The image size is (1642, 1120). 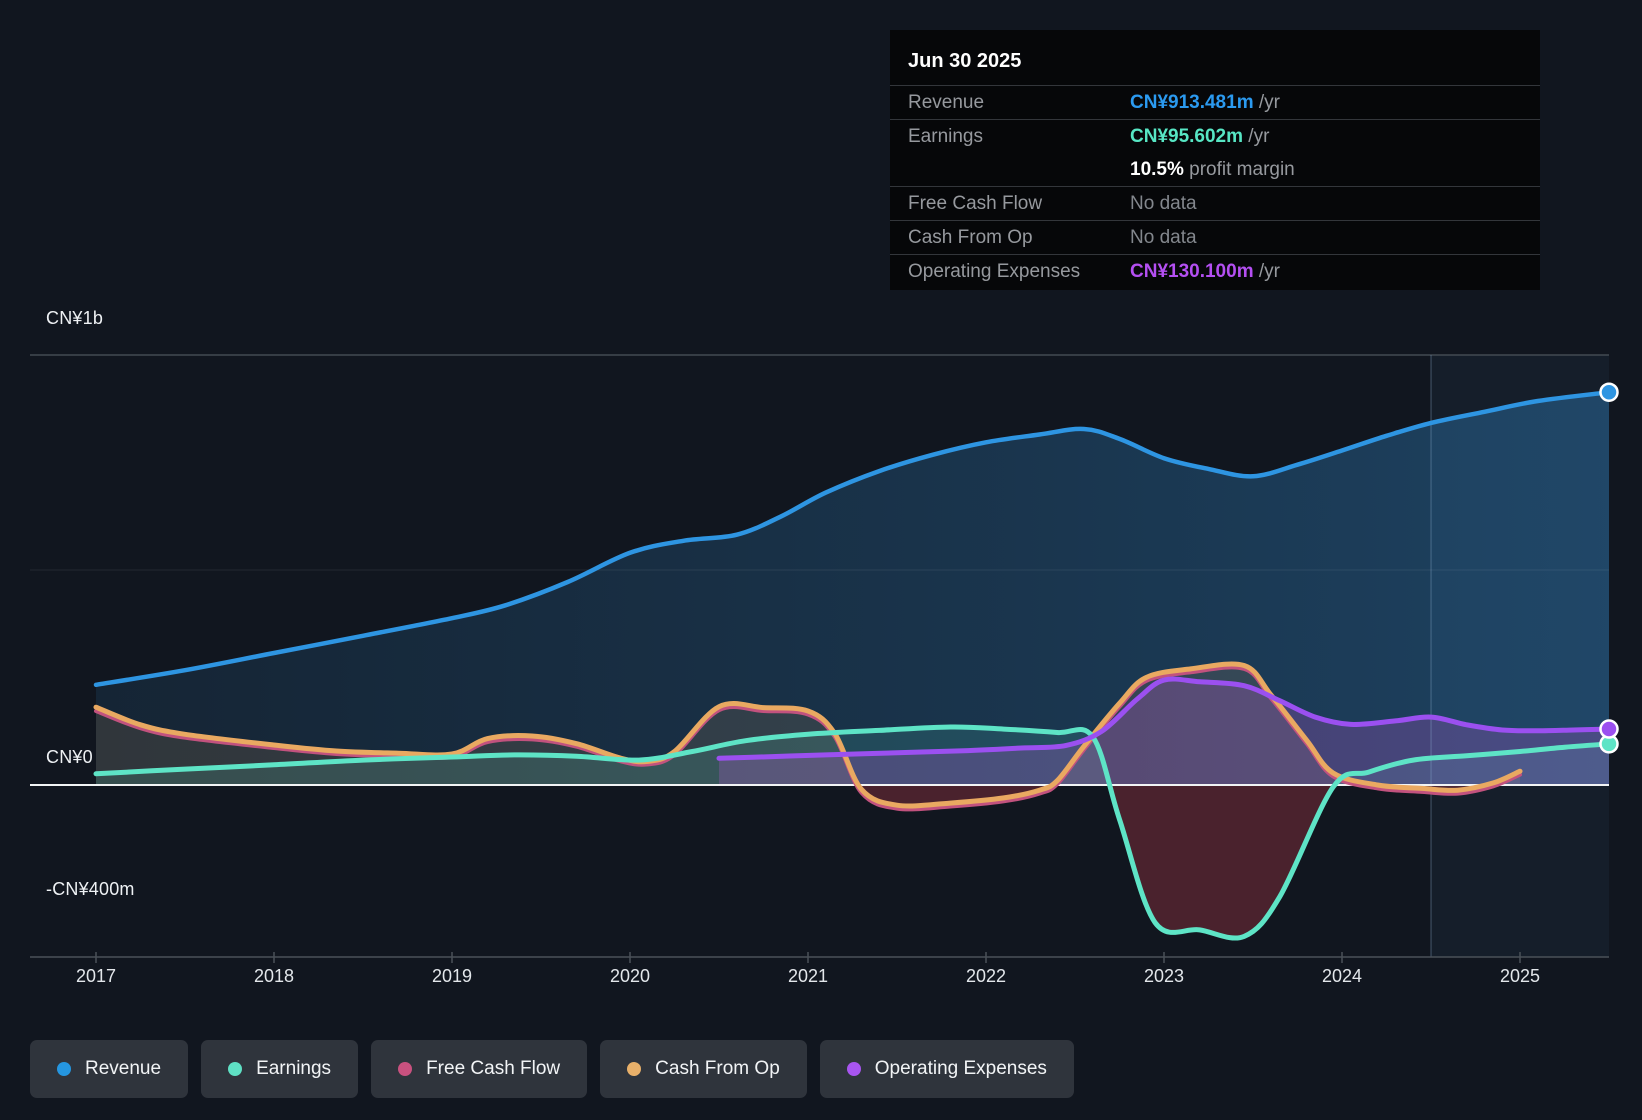 I want to click on revenue-end-marker, so click(x=1609, y=392).